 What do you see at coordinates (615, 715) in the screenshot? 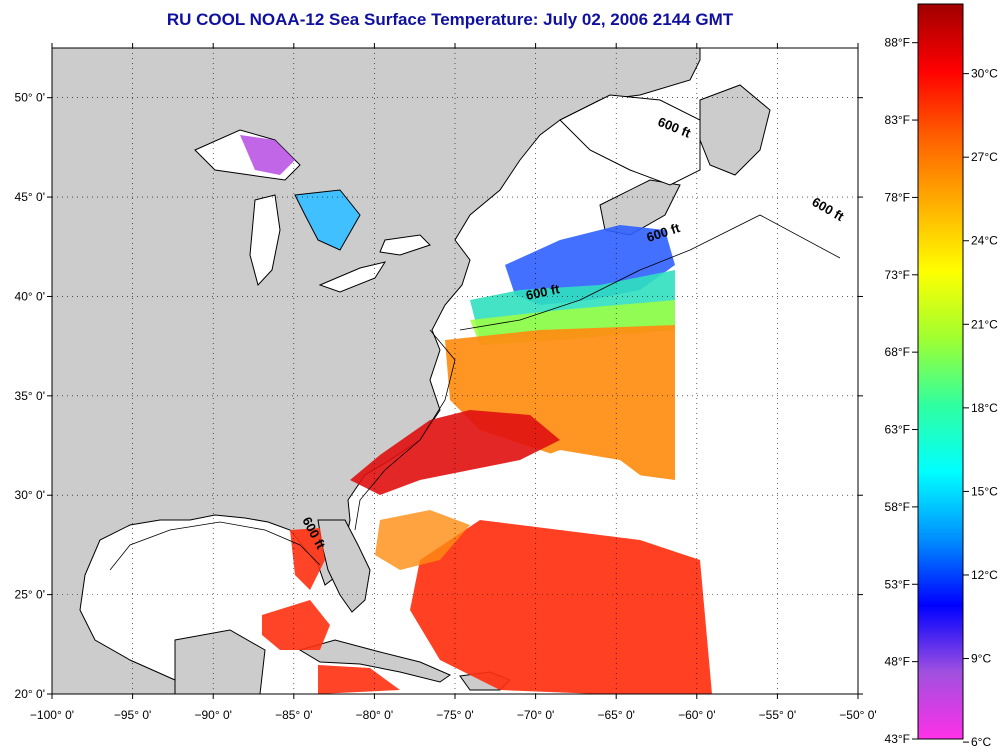
I see `lon-label: −65° 0'` at bounding box center [615, 715].